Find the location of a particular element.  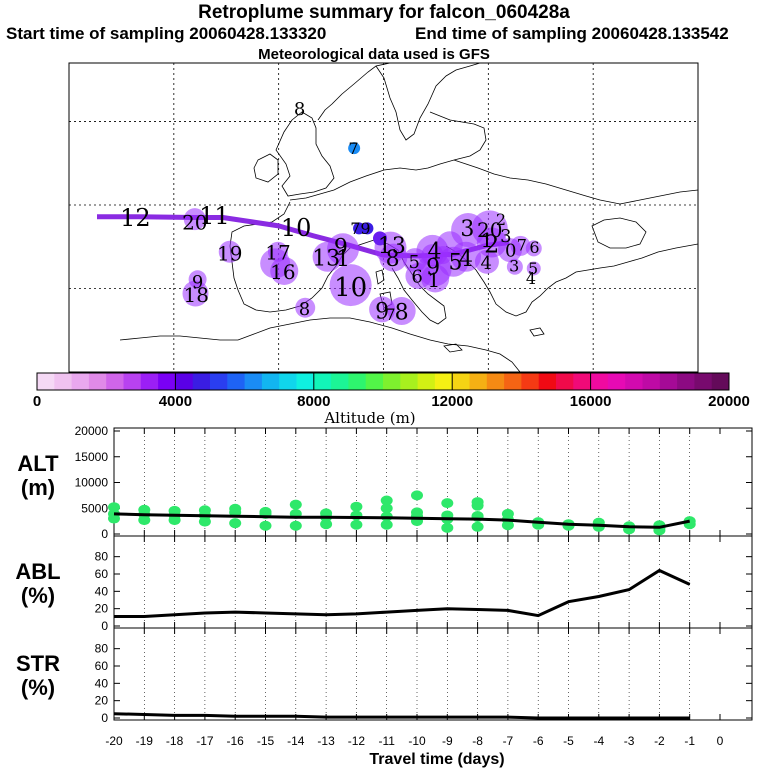

x-tick-label: -19 is located at coordinates (145, 741).